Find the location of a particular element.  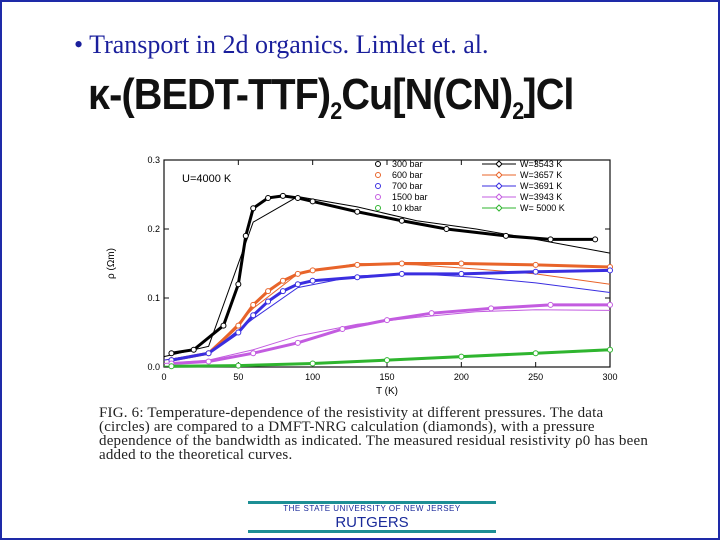

footer-rule-top is located at coordinates (372, 502).